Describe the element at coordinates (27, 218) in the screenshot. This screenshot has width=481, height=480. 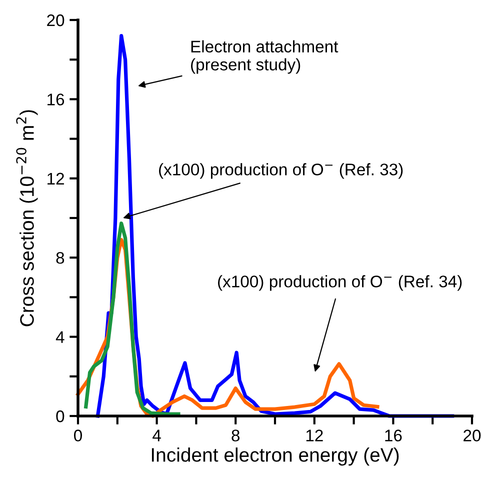
I see `y-axis-title: Cross section (10$^{−20}$ m$^{2}$)` at that location.